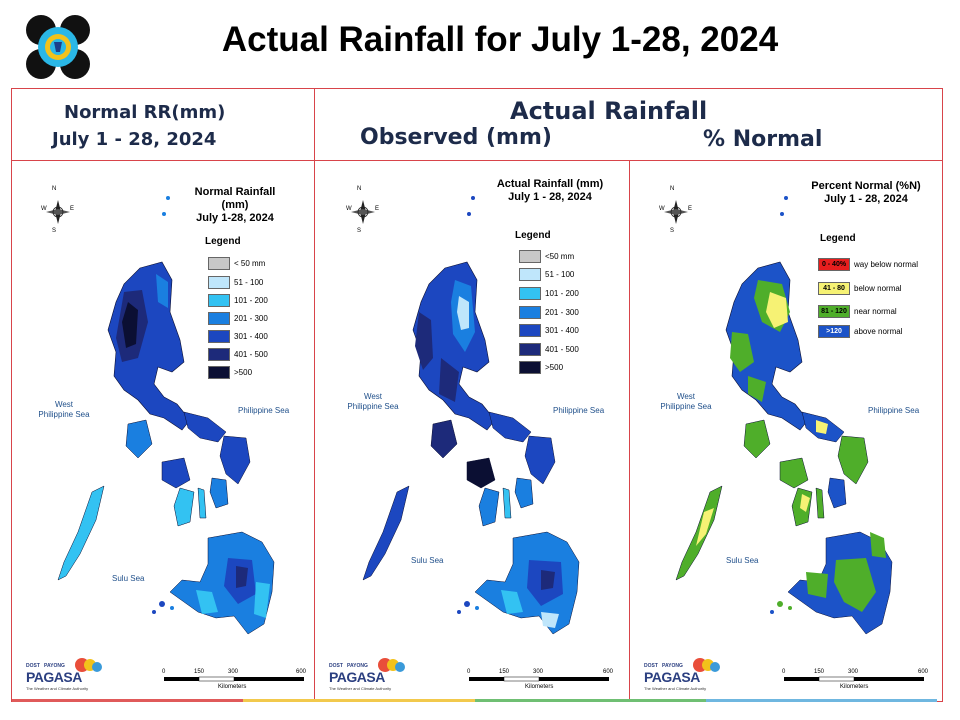 The image size is (960, 720). I want to click on legend-item: 0 - 40% way below normal, so click(868, 264).